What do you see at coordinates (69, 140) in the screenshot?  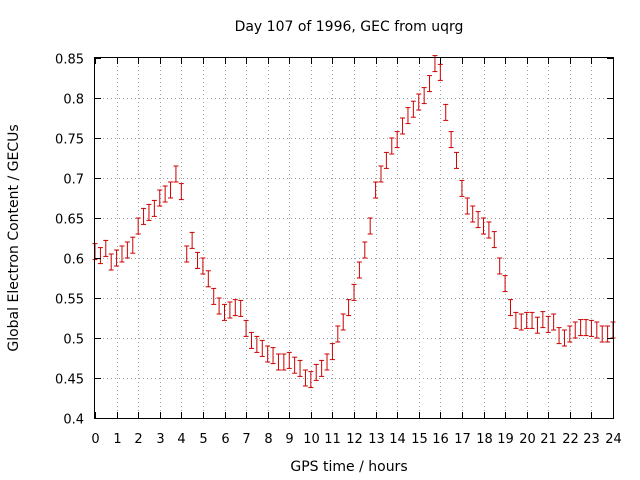 I see `y-tick-label: 0.75` at bounding box center [69, 140].